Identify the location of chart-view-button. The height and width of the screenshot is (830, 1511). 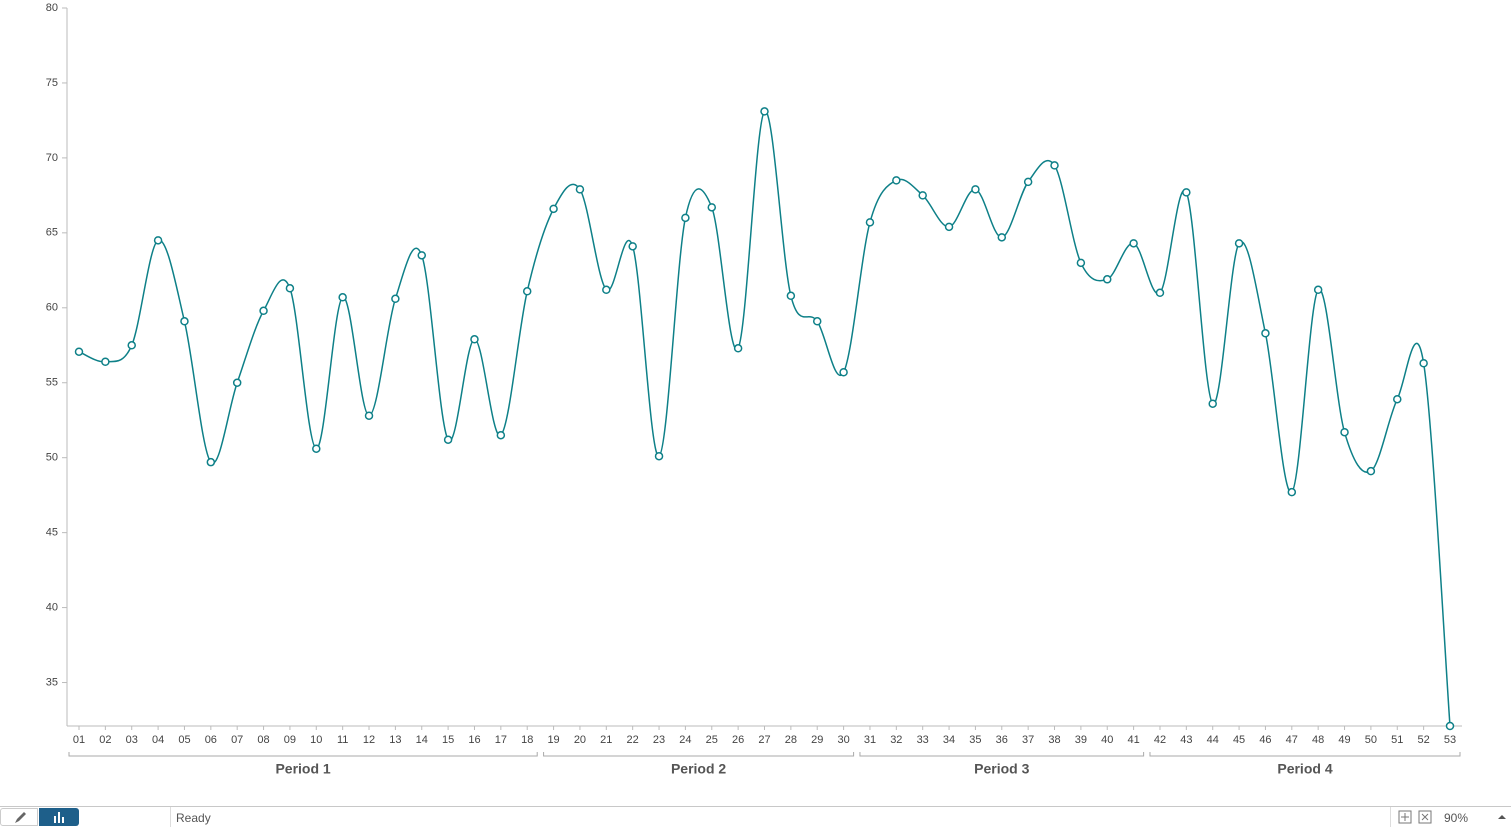
(59, 817).